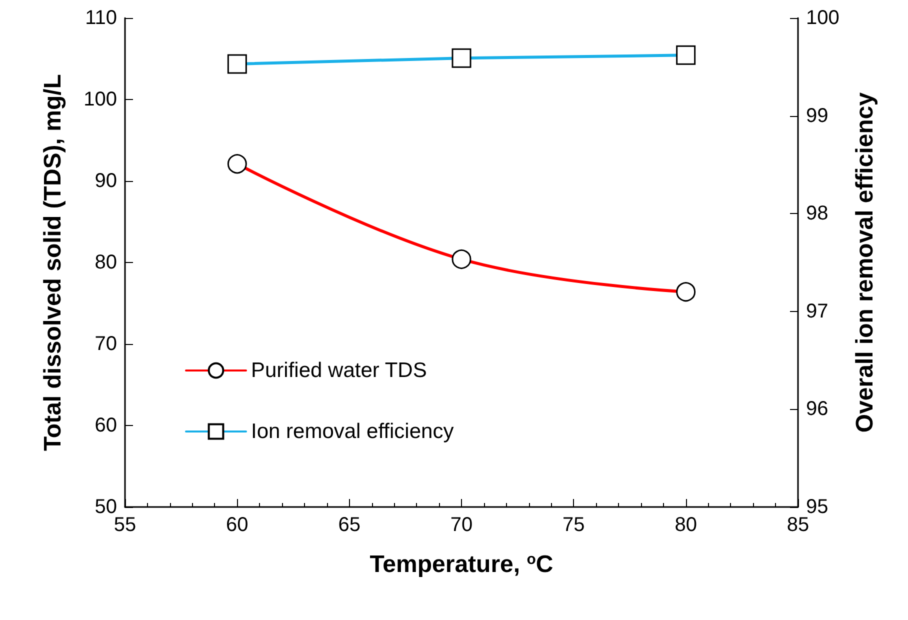  Describe the element at coordinates (817, 311) in the screenshot. I see `y2-tick-label: 97` at that location.